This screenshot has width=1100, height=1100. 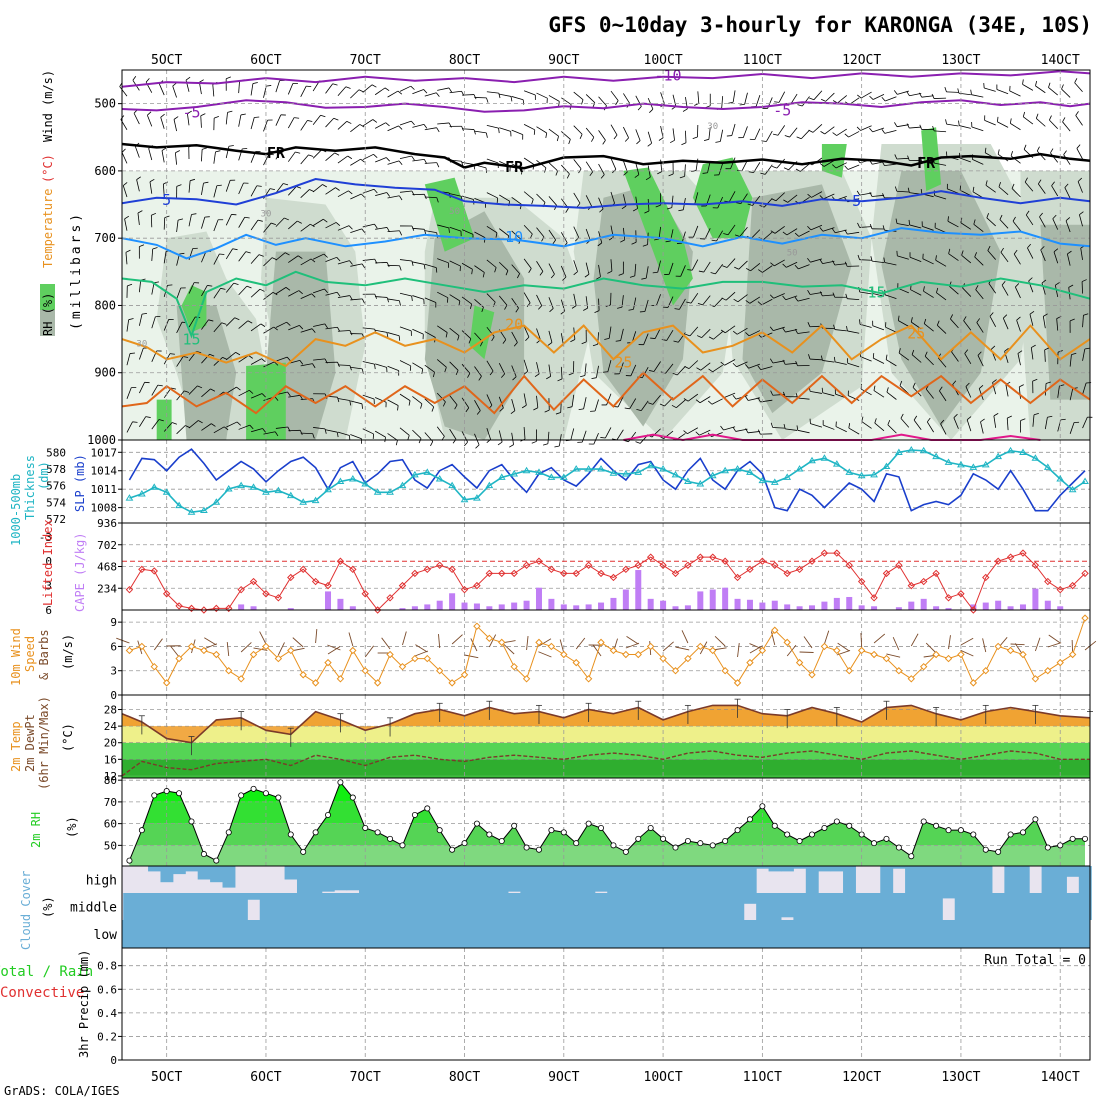 What do you see at coordinates (101, 881) in the screenshot?
I see `cloud-row-label: high` at bounding box center [101, 881].